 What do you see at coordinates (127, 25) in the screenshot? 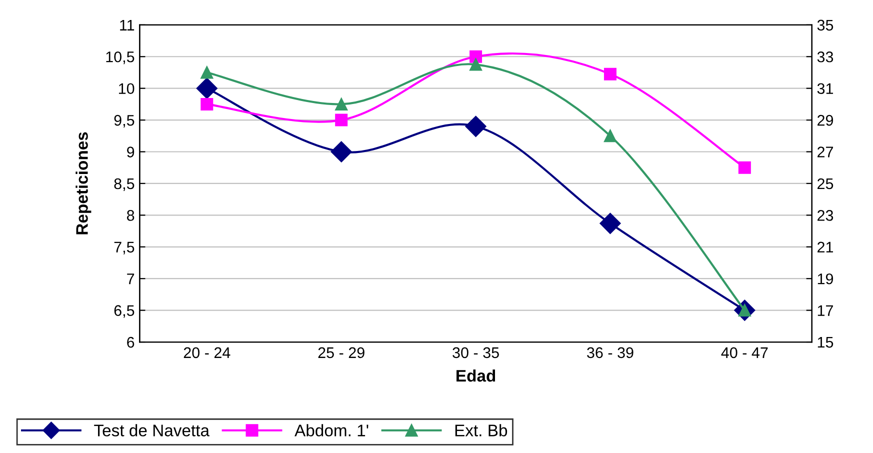
I see `y-tick-label: 11` at bounding box center [127, 25].